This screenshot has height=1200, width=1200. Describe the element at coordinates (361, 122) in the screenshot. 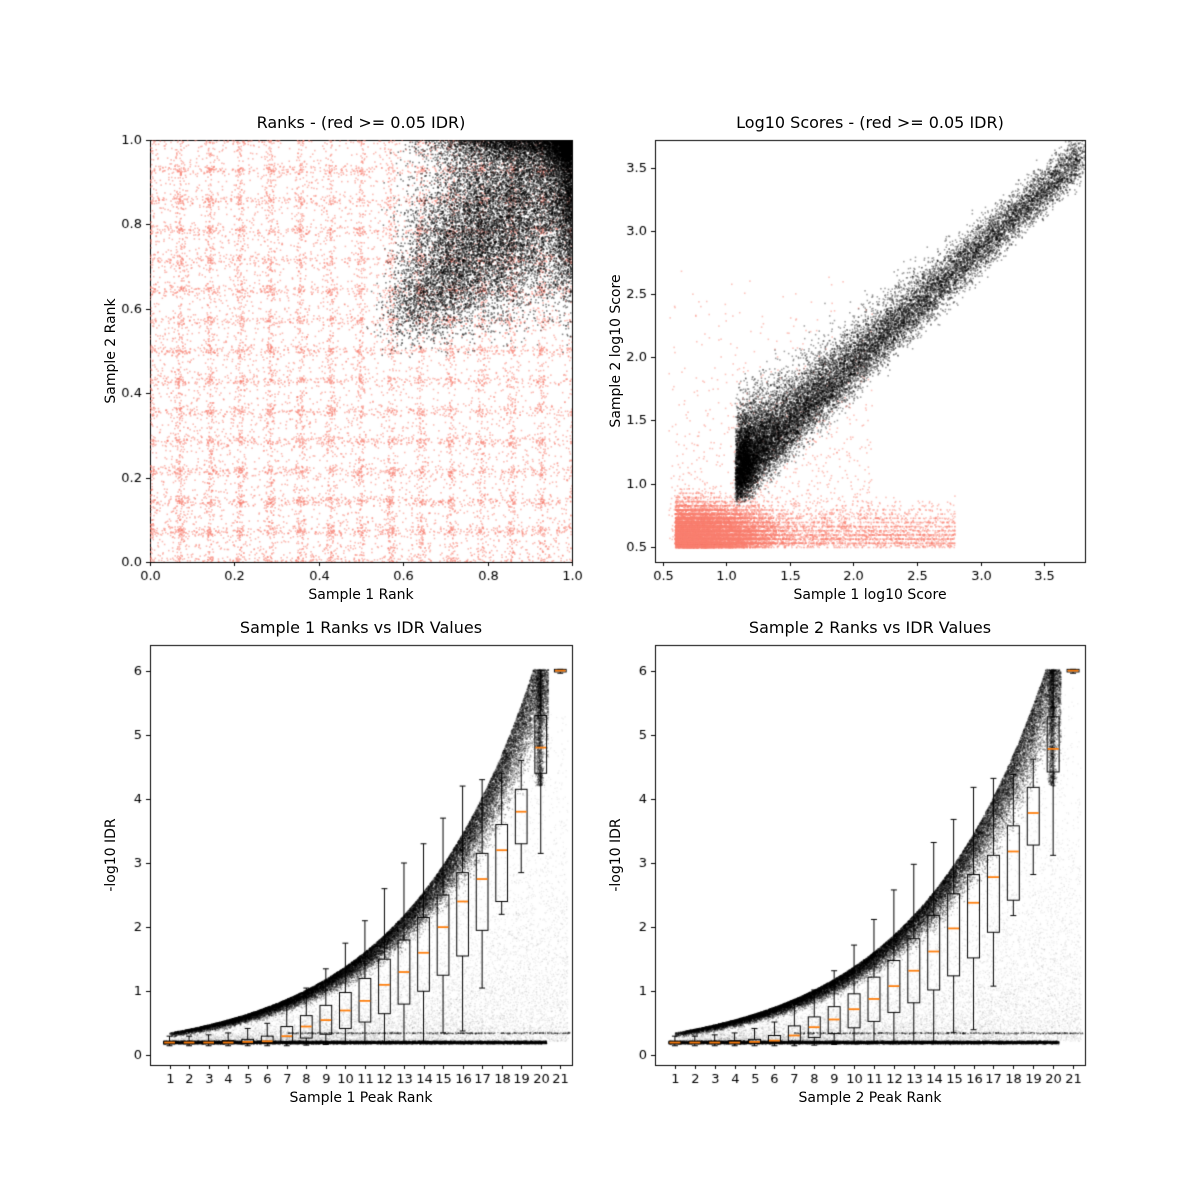

I see `ranks-plot-title: Ranks - (red >= 0.05 IDR)` at that location.